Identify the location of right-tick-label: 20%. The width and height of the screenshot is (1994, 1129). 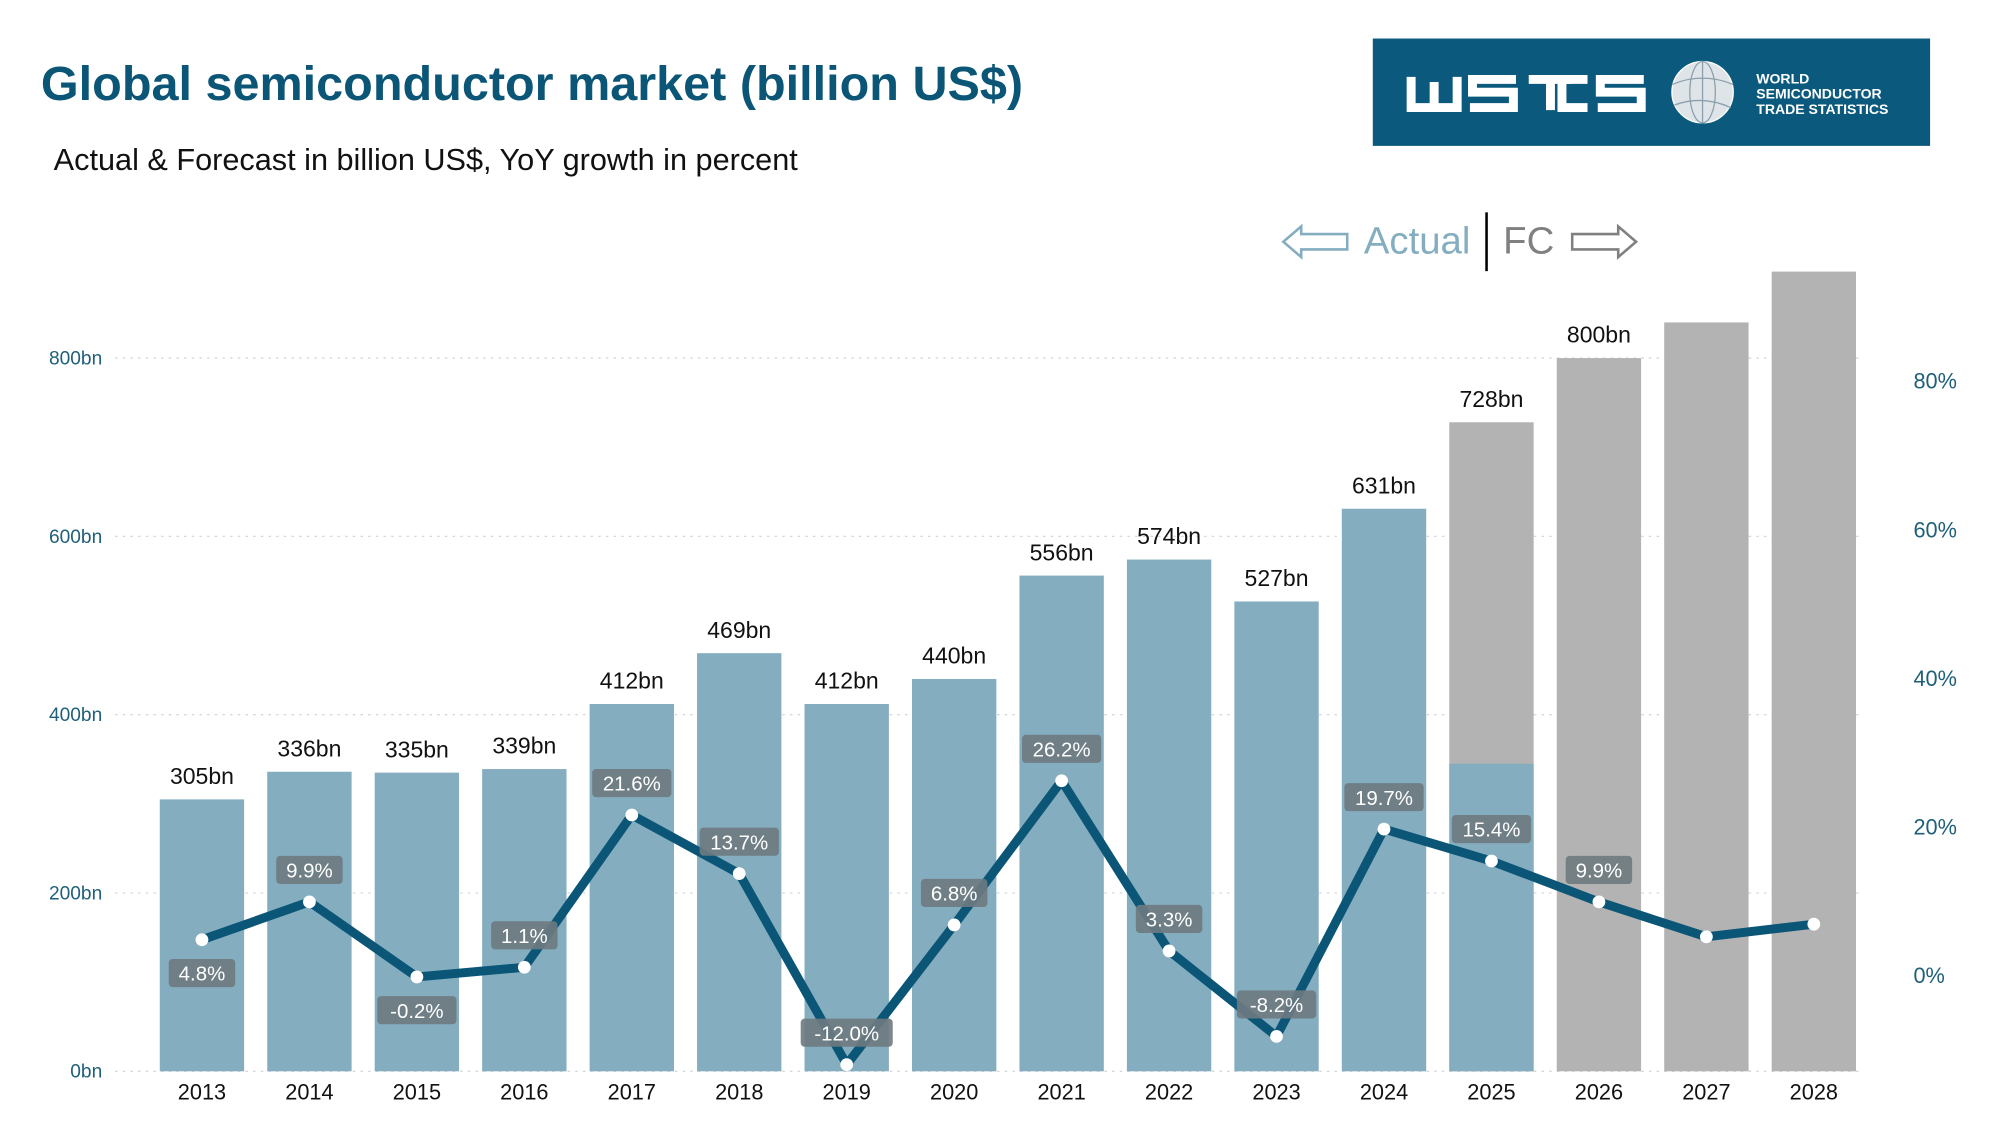
(1934, 827).